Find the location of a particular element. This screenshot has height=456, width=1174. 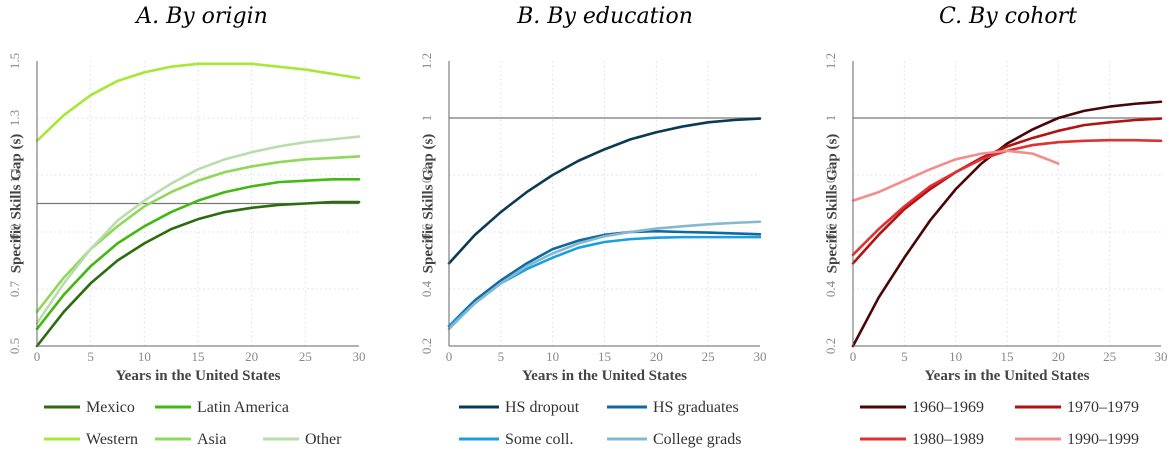

y-tick-label: 0.5 is located at coordinates (14, 346).